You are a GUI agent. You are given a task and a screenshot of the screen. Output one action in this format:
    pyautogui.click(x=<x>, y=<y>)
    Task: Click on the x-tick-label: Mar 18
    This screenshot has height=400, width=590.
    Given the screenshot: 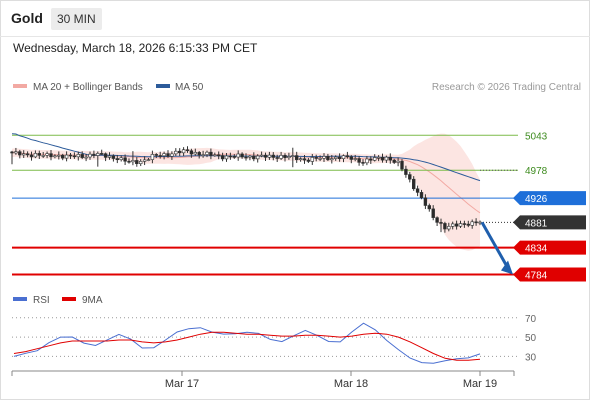 What is the action you would take?
    pyautogui.click(x=351, y=384)
    